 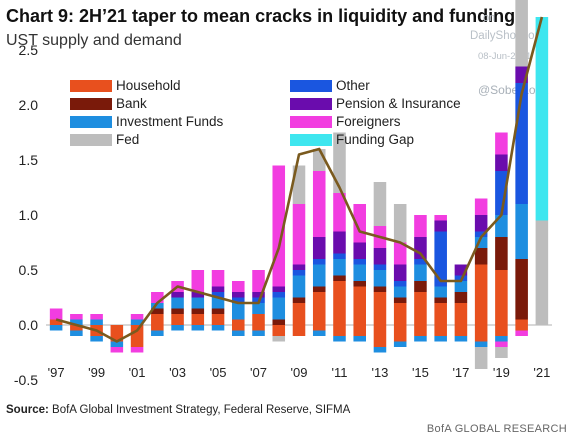 I want to click on x-tick-label: '09, so click(x=299, y=372).